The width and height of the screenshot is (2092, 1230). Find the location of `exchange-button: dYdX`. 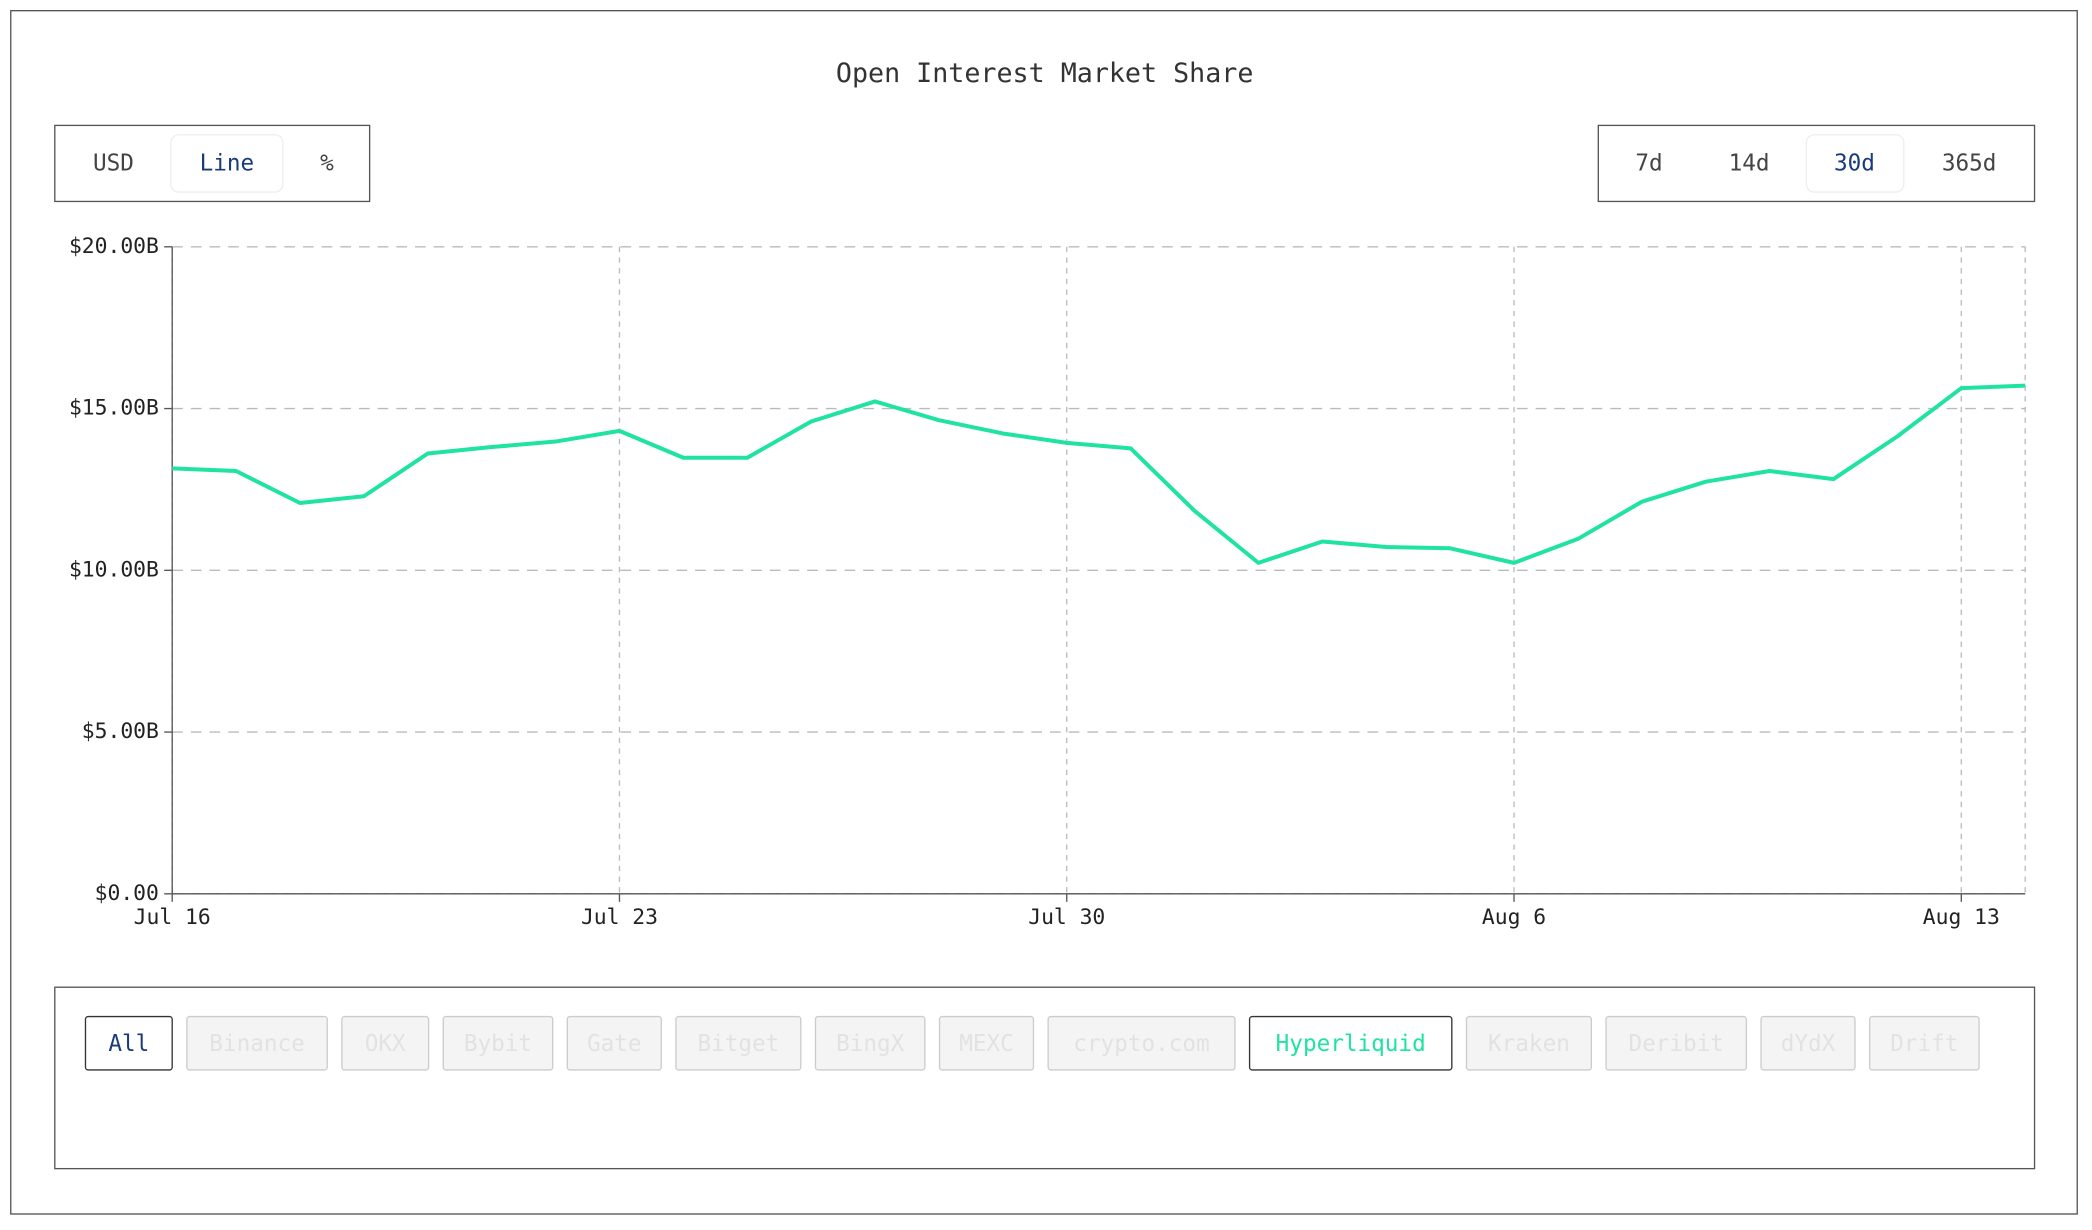

exchange-button: dYdX is located at coordinates (1808, 1044).